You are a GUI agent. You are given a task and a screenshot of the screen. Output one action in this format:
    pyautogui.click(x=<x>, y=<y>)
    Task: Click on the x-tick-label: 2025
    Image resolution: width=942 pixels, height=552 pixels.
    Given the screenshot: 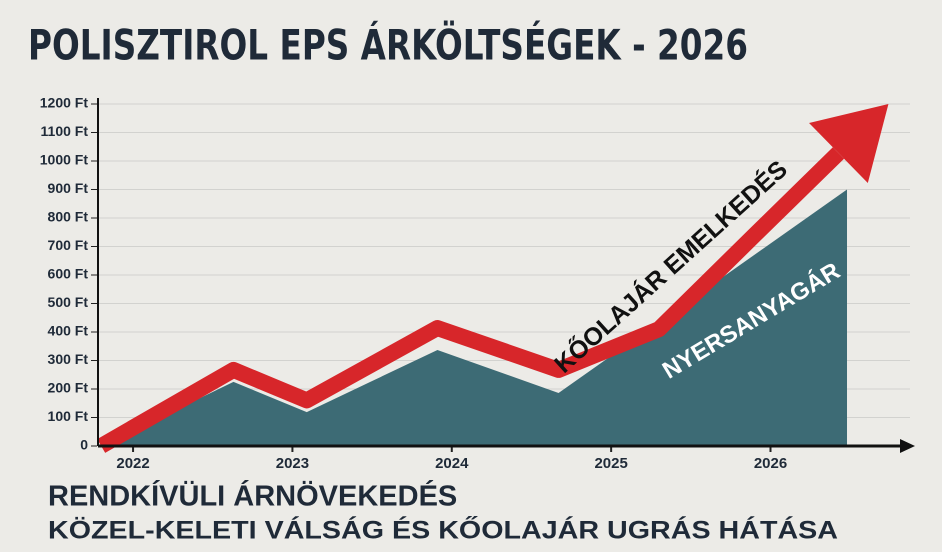 What is the action you would take?
    pyautogui.click(x=610, y=463)
    